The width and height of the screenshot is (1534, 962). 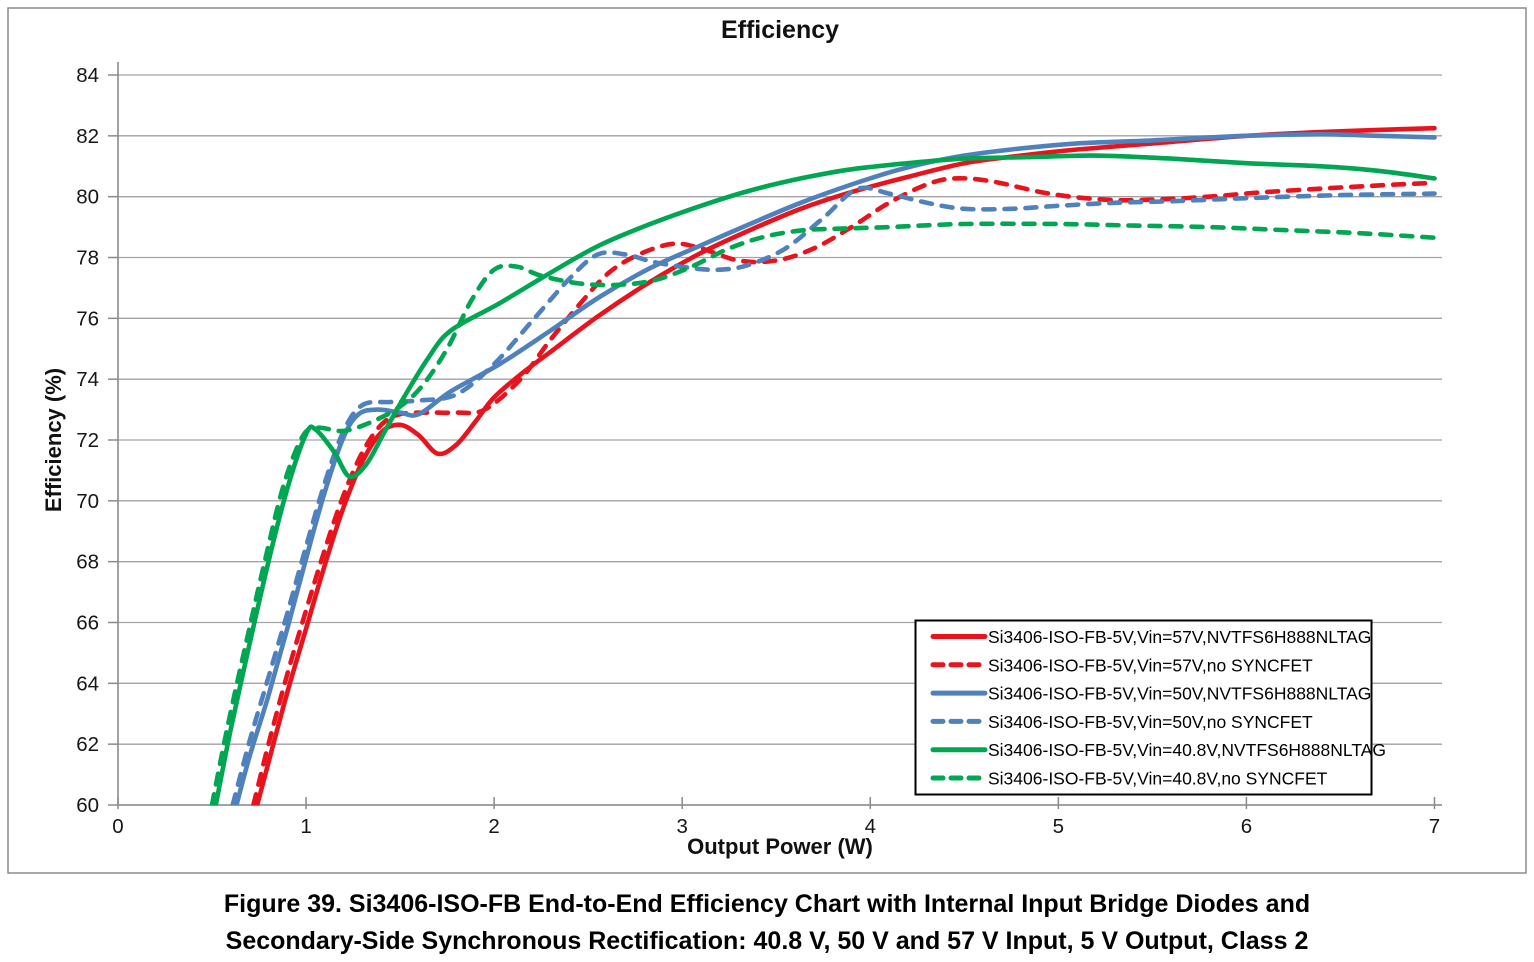 What do you see at coordinates (305, 826) in the screenshot?
I see `x-tick-label: 1` at bounding box center [305, 826].